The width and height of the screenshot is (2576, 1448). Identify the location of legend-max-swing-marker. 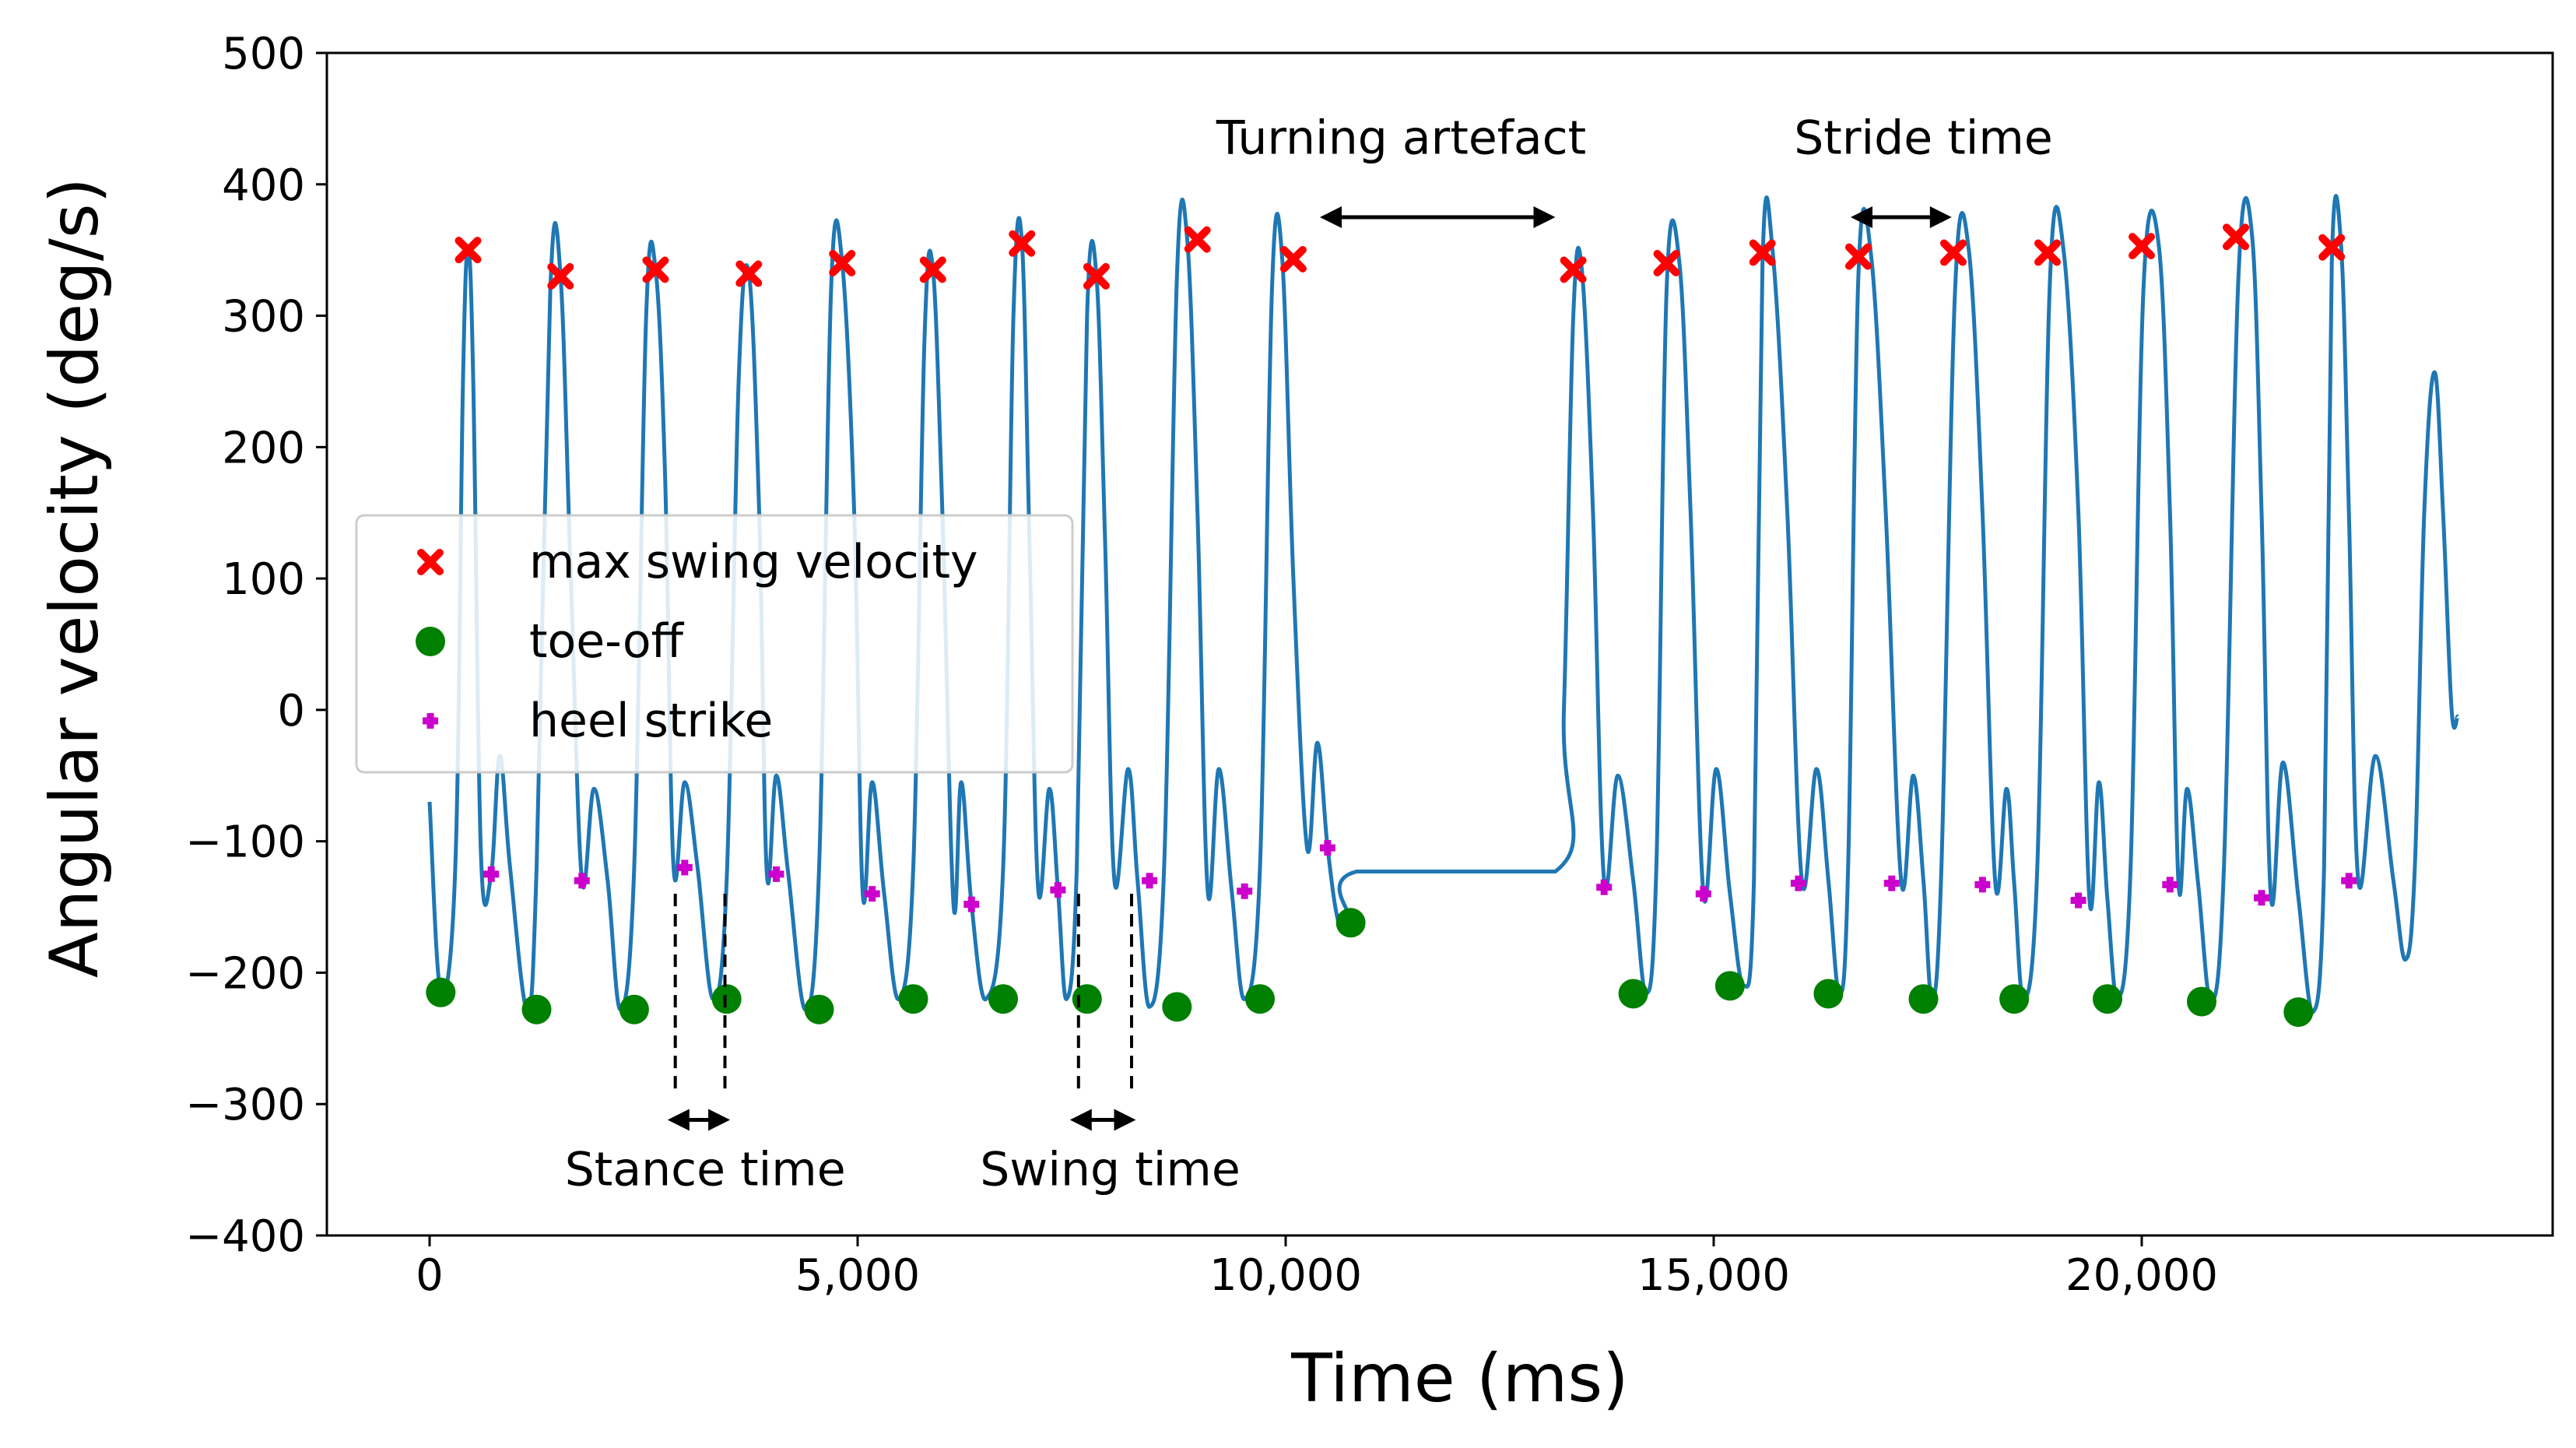
(431, 562).